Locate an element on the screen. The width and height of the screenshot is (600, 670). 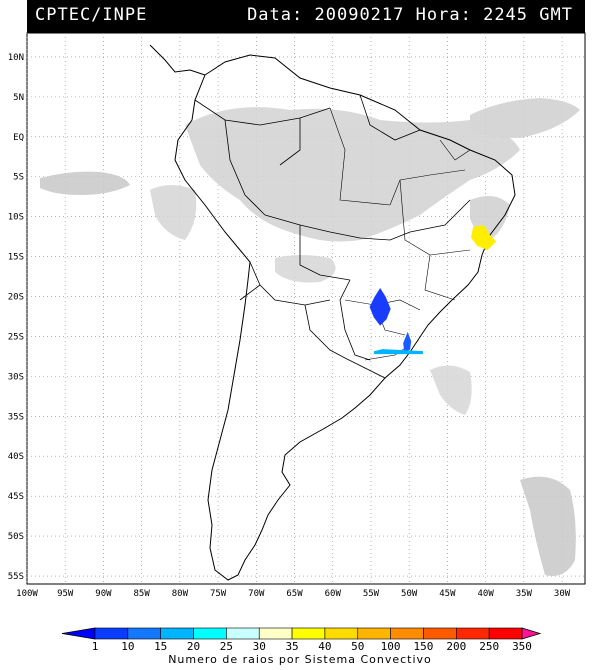
source-label: CPTEC/INPE is located at coordinates (91, 15).